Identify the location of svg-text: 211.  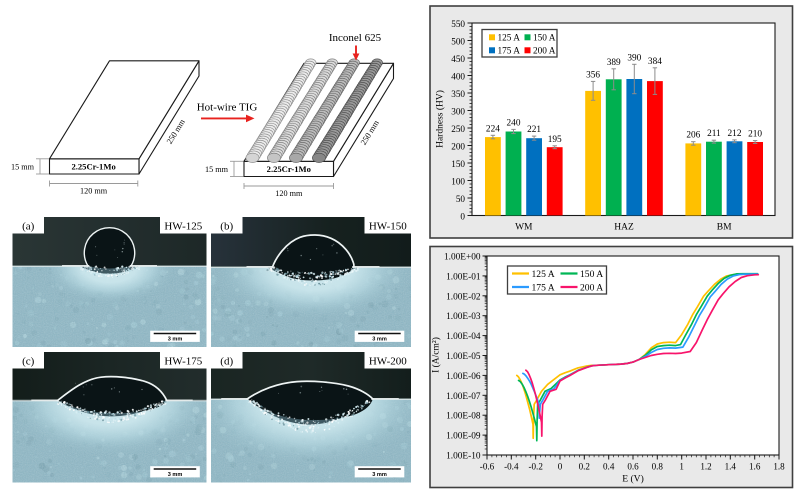
(714, 134).